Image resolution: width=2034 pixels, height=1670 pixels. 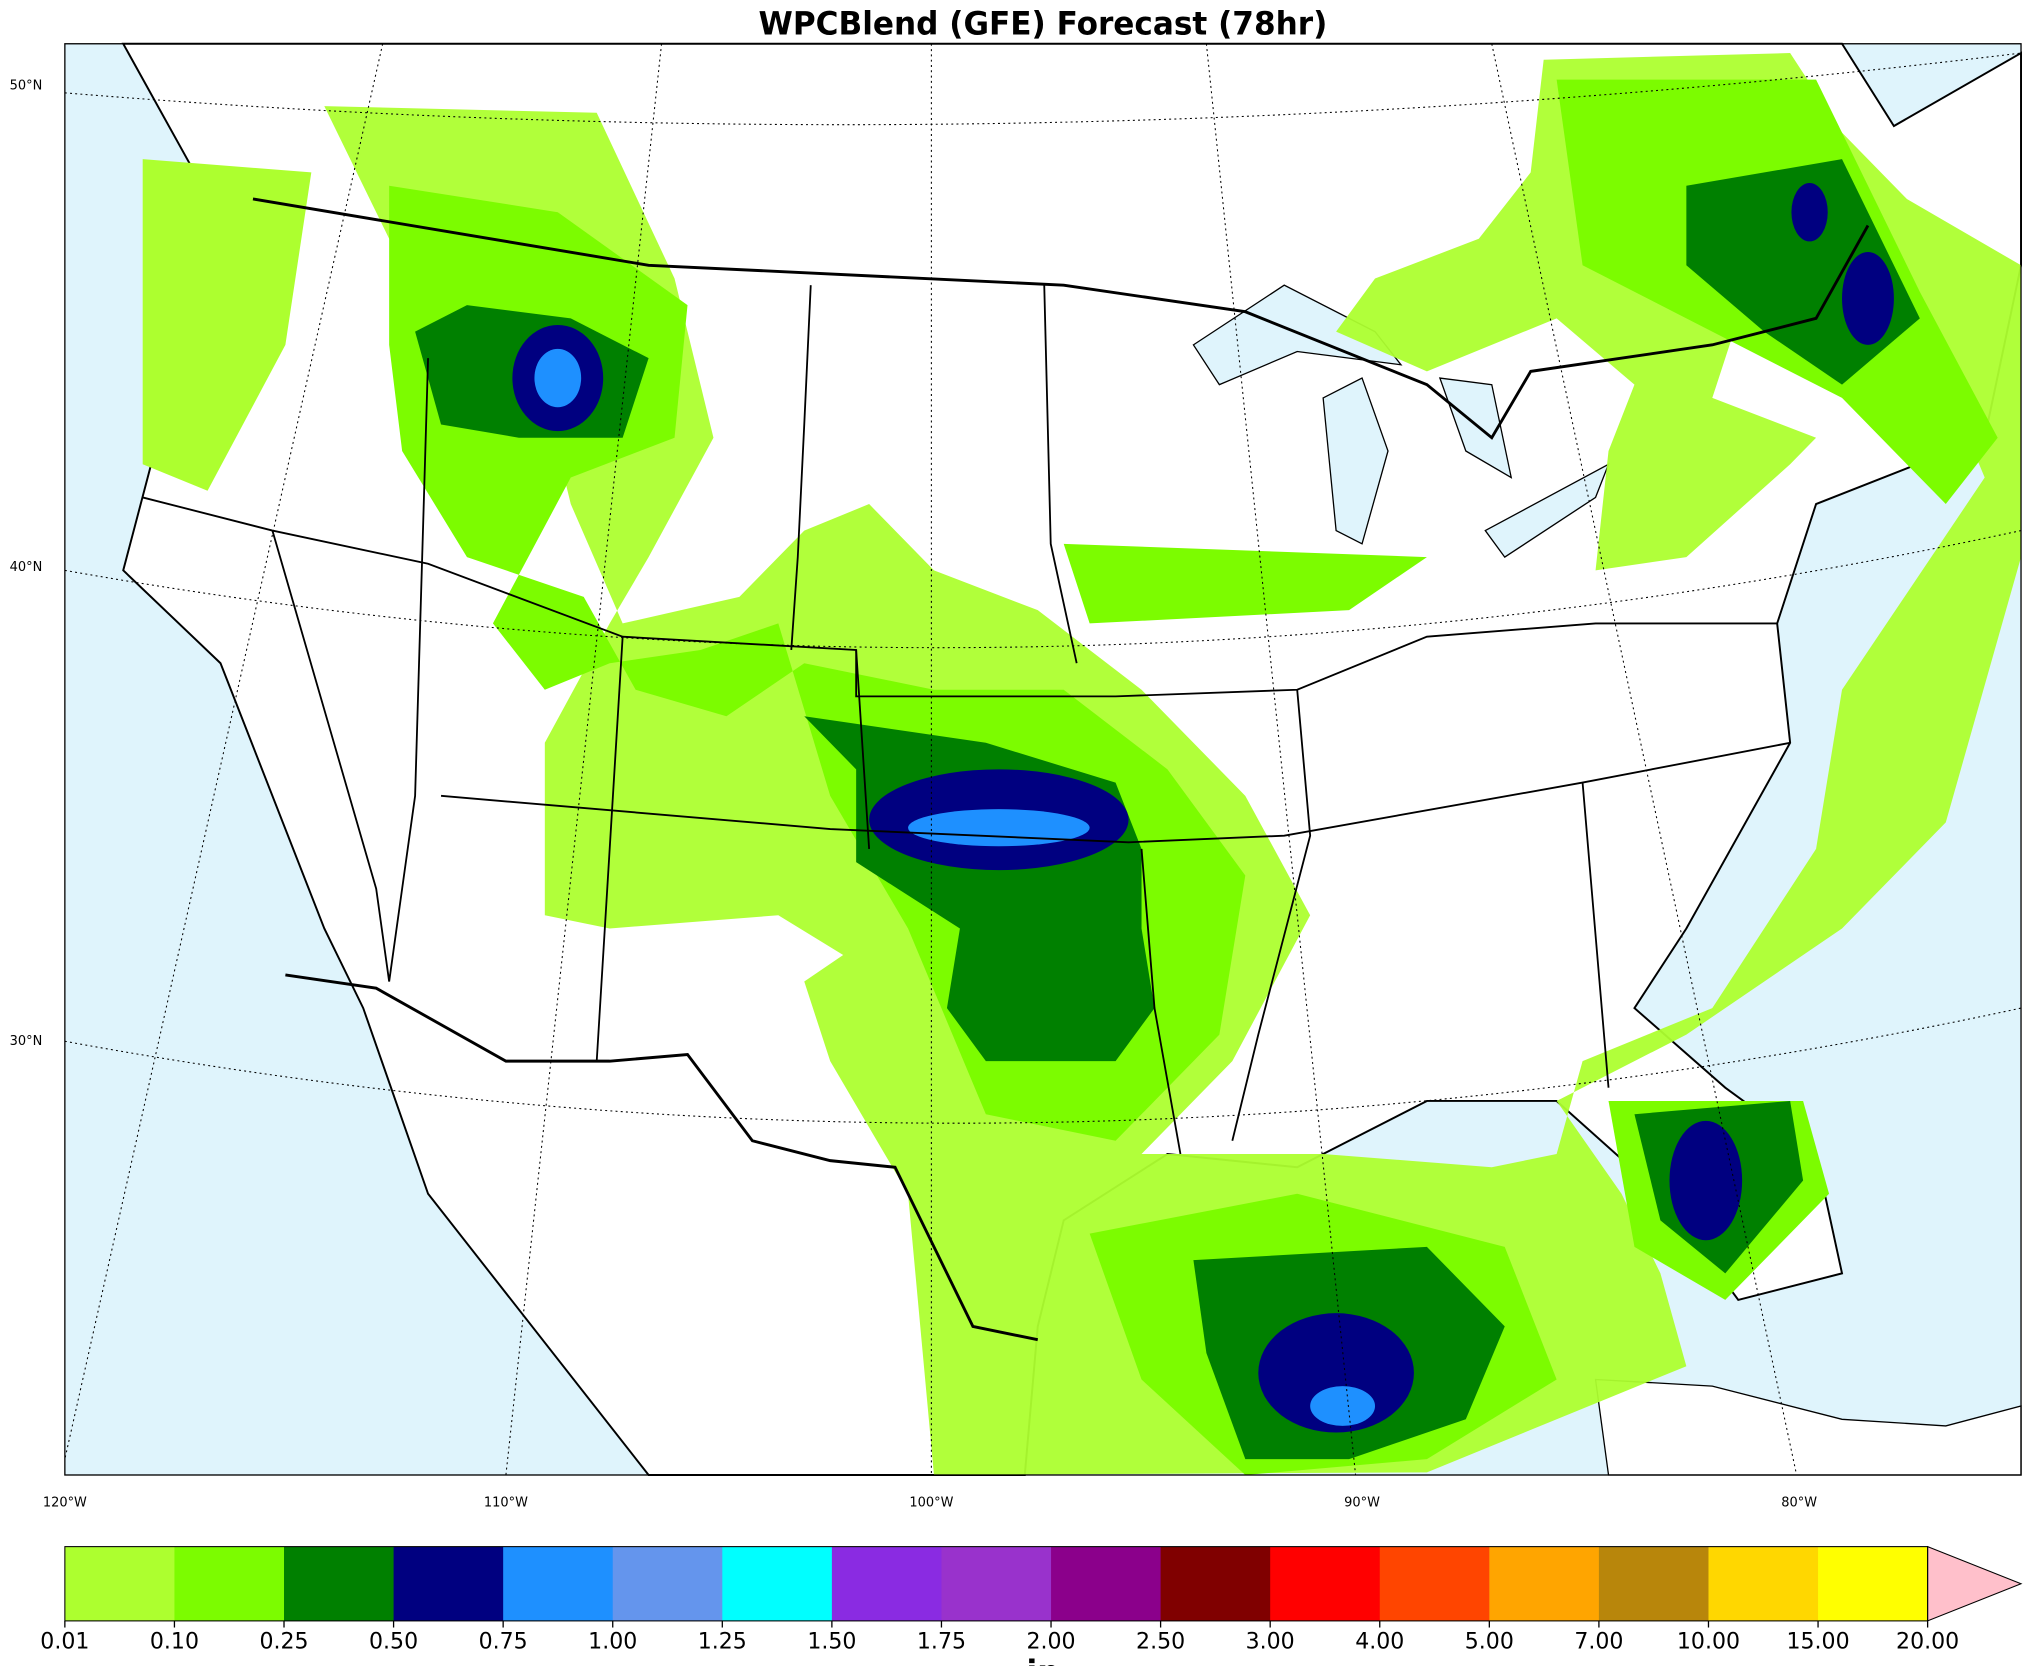 What do you see at coordinates (64, 1641) in the screenshot?
I see `colorbar-tick-label: 0.01` at bounding box center [64, 1641].